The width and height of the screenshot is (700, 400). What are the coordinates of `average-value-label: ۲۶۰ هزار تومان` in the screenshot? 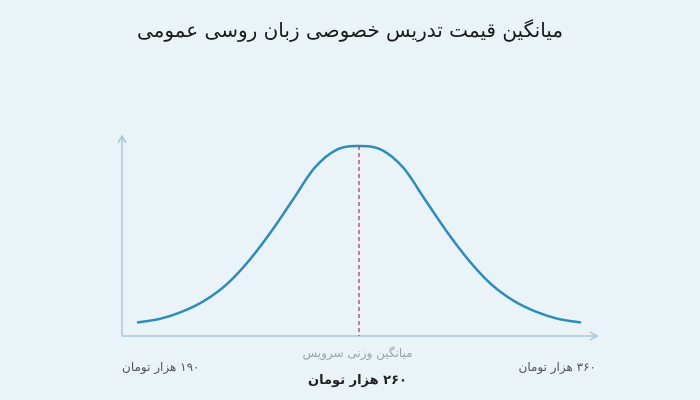 It's located at (357, 380).